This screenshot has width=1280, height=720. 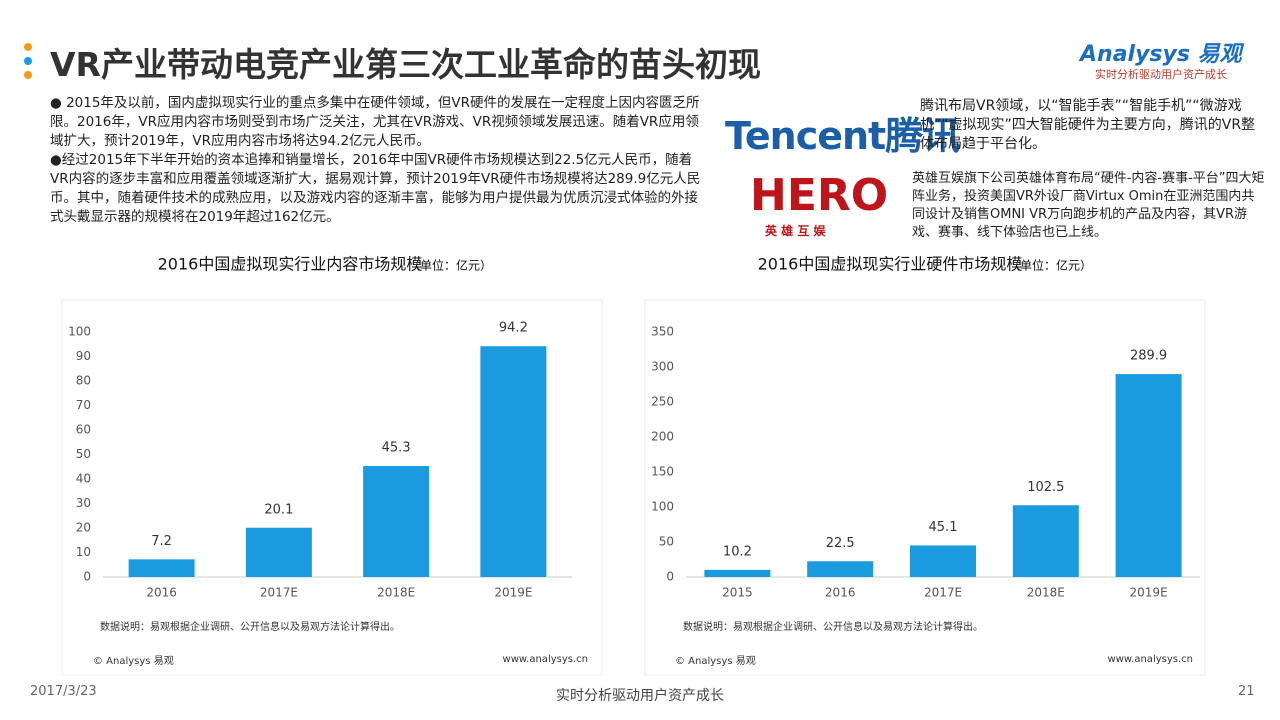 What do you see at coordinates (83, 552) in the screenshot?
I see `y-tick-label: 10` at bounding box center [83, 552].